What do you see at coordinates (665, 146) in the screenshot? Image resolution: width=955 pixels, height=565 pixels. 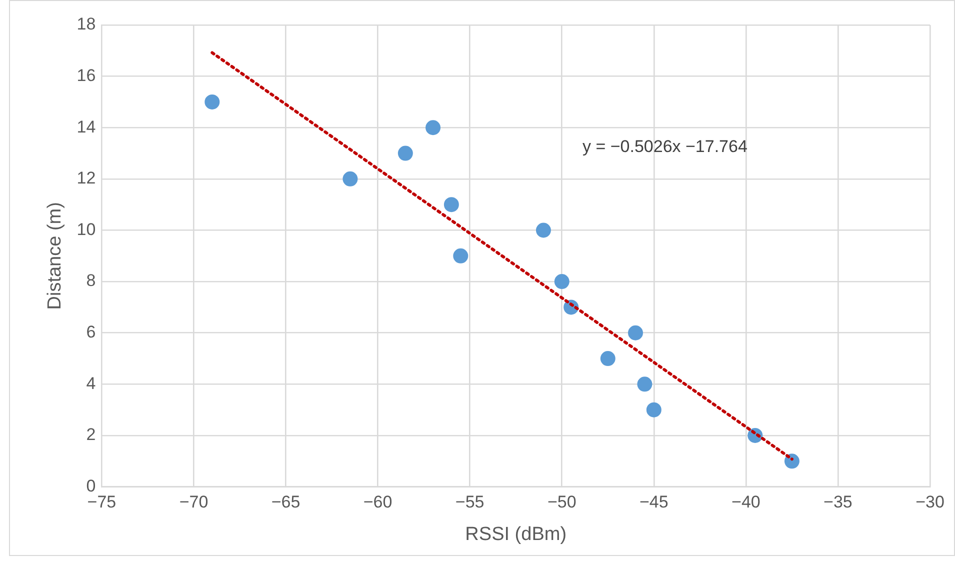 I see `annotation: y = −0.5026x −17.764` at bounding box center [665, 146].